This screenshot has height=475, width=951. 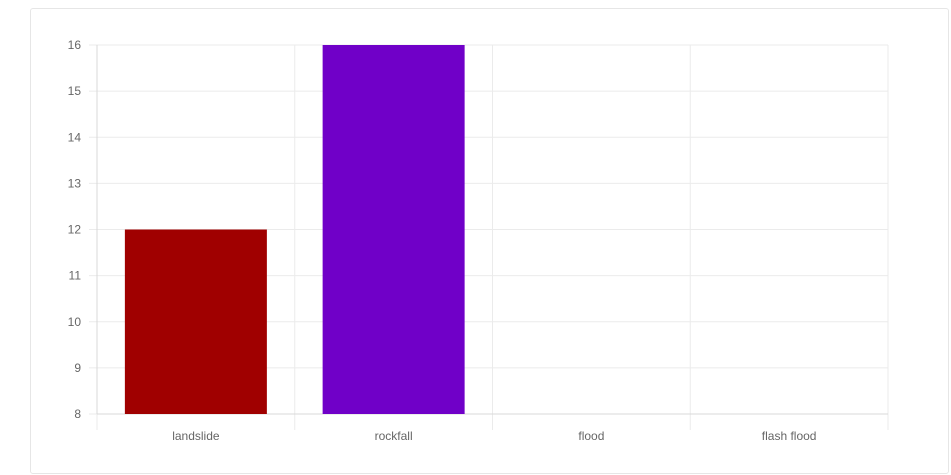 What do you see at coordinates (75, 137) in the screenshot?
I see `y-tick-label: 14` at bounding box center [75, 137].